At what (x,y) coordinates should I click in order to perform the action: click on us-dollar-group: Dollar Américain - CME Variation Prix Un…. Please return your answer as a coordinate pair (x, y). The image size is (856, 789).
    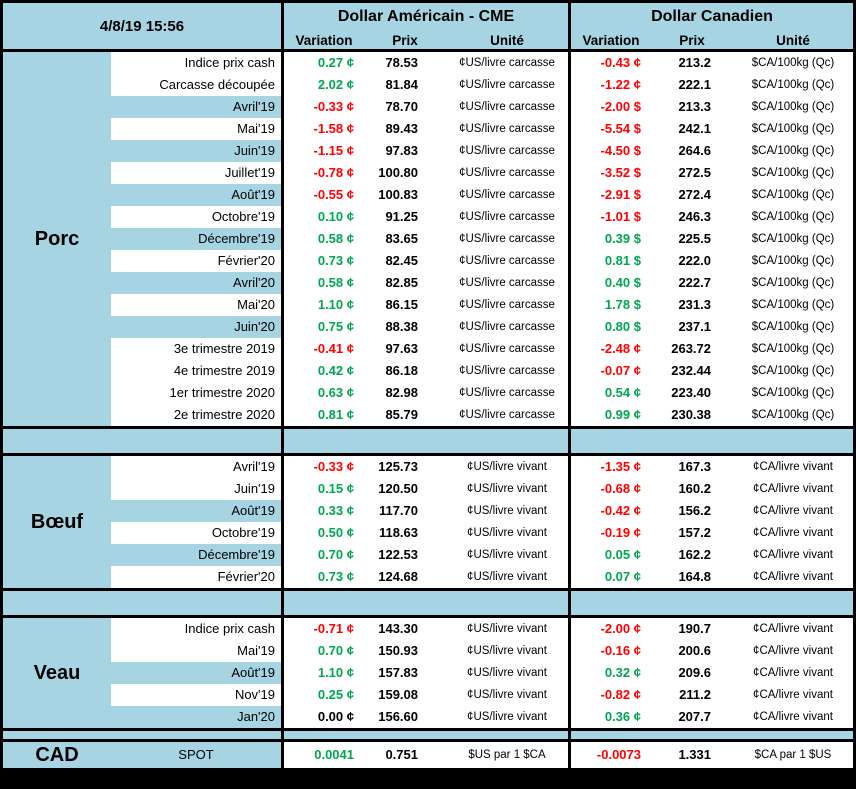
    Looking at the image, I should click on (426, 26).